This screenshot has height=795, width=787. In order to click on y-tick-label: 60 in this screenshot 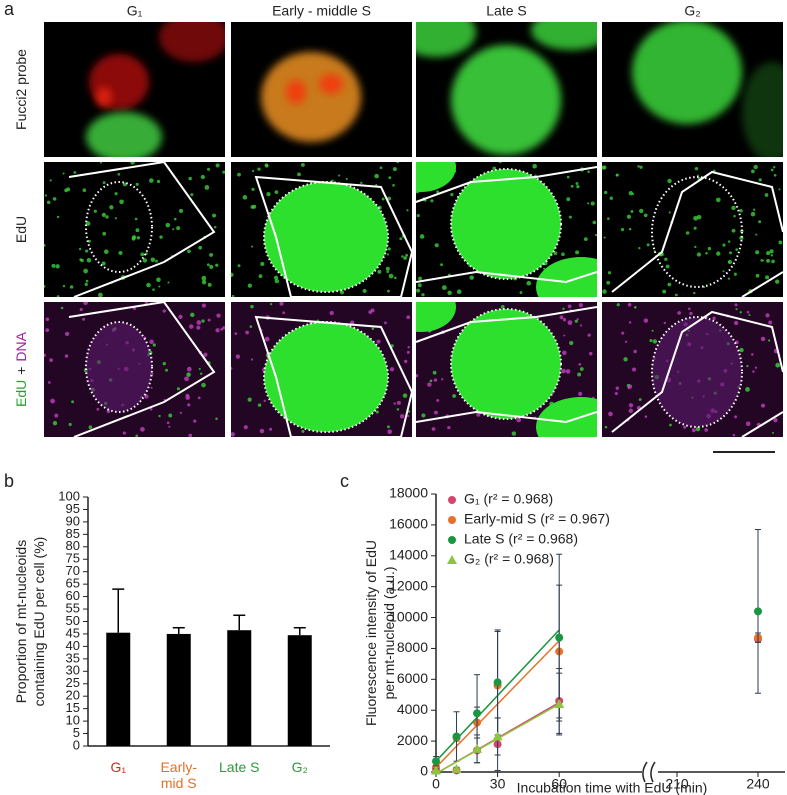, I will do `click(73, 595)`.